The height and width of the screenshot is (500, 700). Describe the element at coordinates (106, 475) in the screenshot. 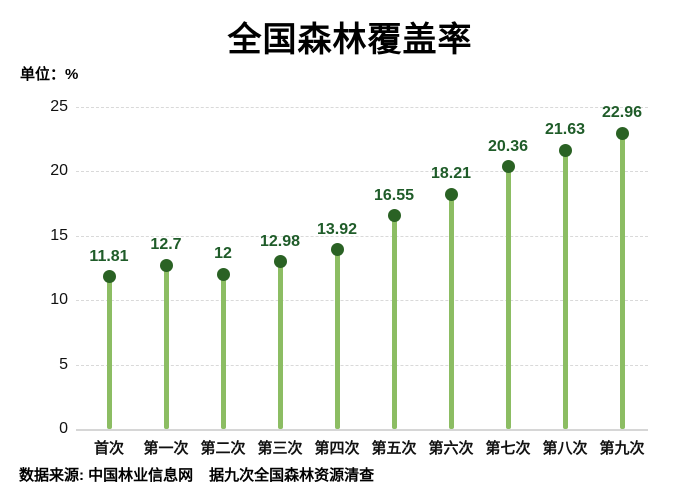

I see `data-source-text: 数据来源: 中国林业信息网` at that location.